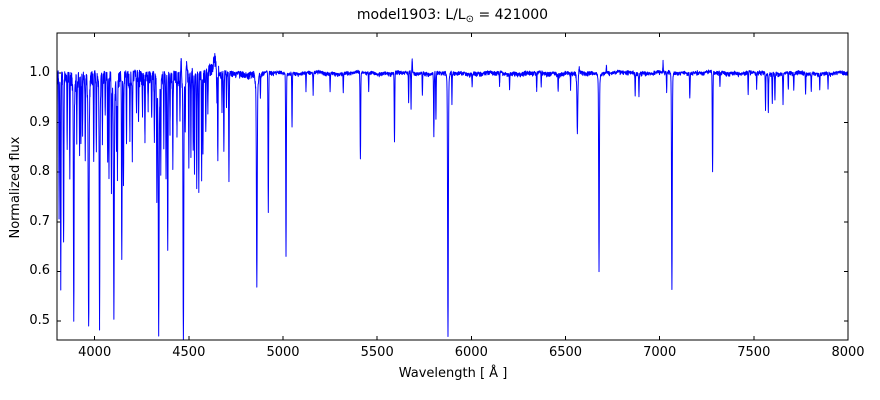  I want to click on x-tick-label: 8000, so click(848, 352).